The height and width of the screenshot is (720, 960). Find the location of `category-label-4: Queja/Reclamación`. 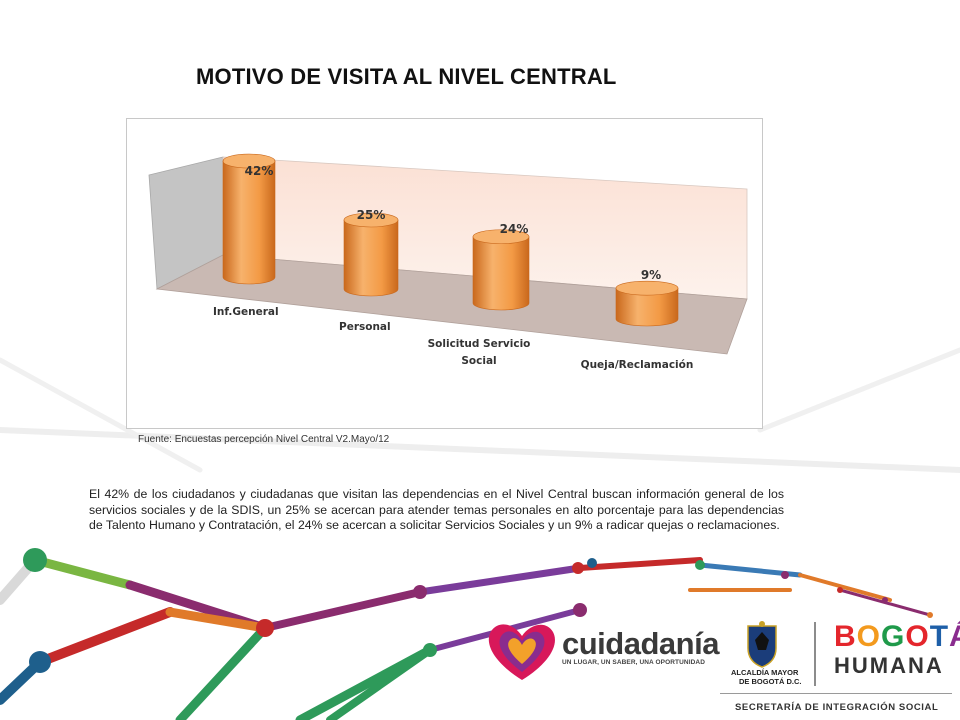

category-label-4: Queja/Reclamación is located at coordinates (637, 365).